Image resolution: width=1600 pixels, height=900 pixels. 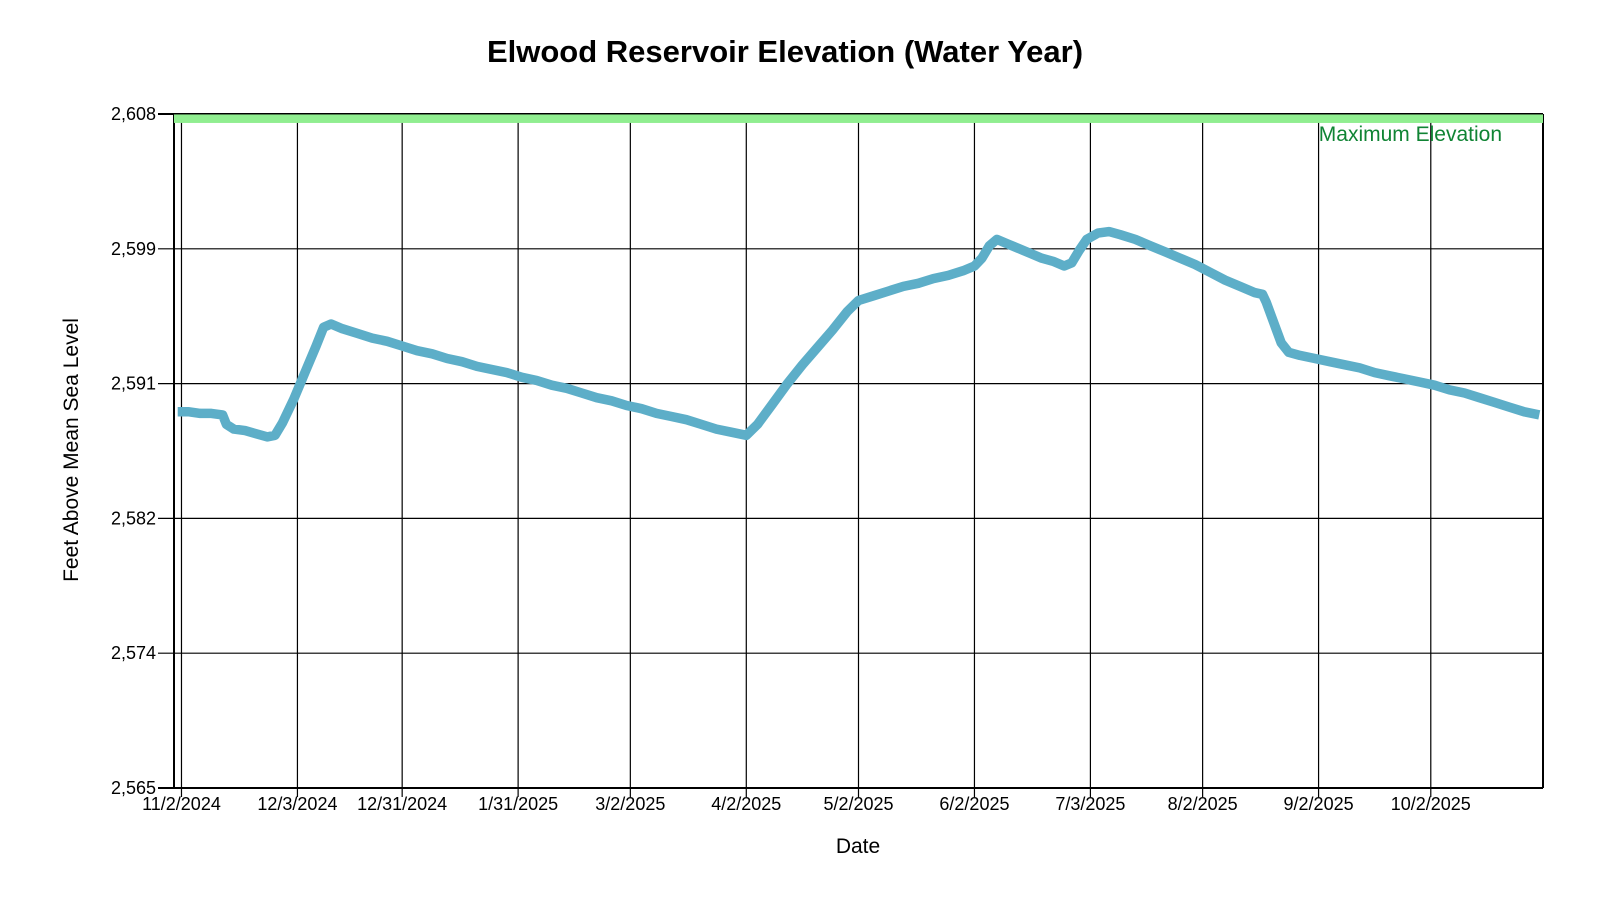 I want to click on y-tick-label: 2,591, so click(x=133, y=384).